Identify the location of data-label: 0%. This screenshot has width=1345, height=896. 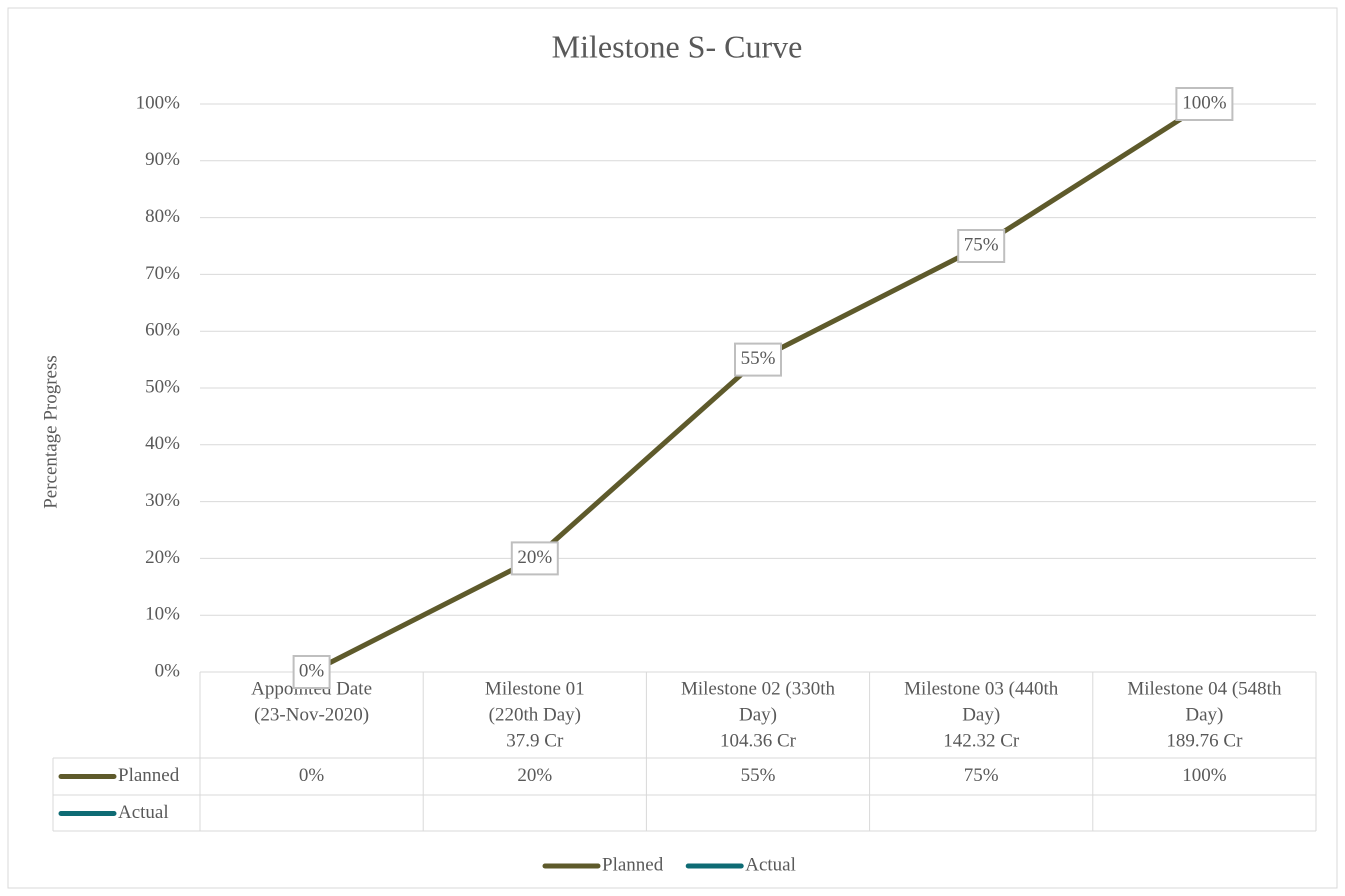
(312, 670).